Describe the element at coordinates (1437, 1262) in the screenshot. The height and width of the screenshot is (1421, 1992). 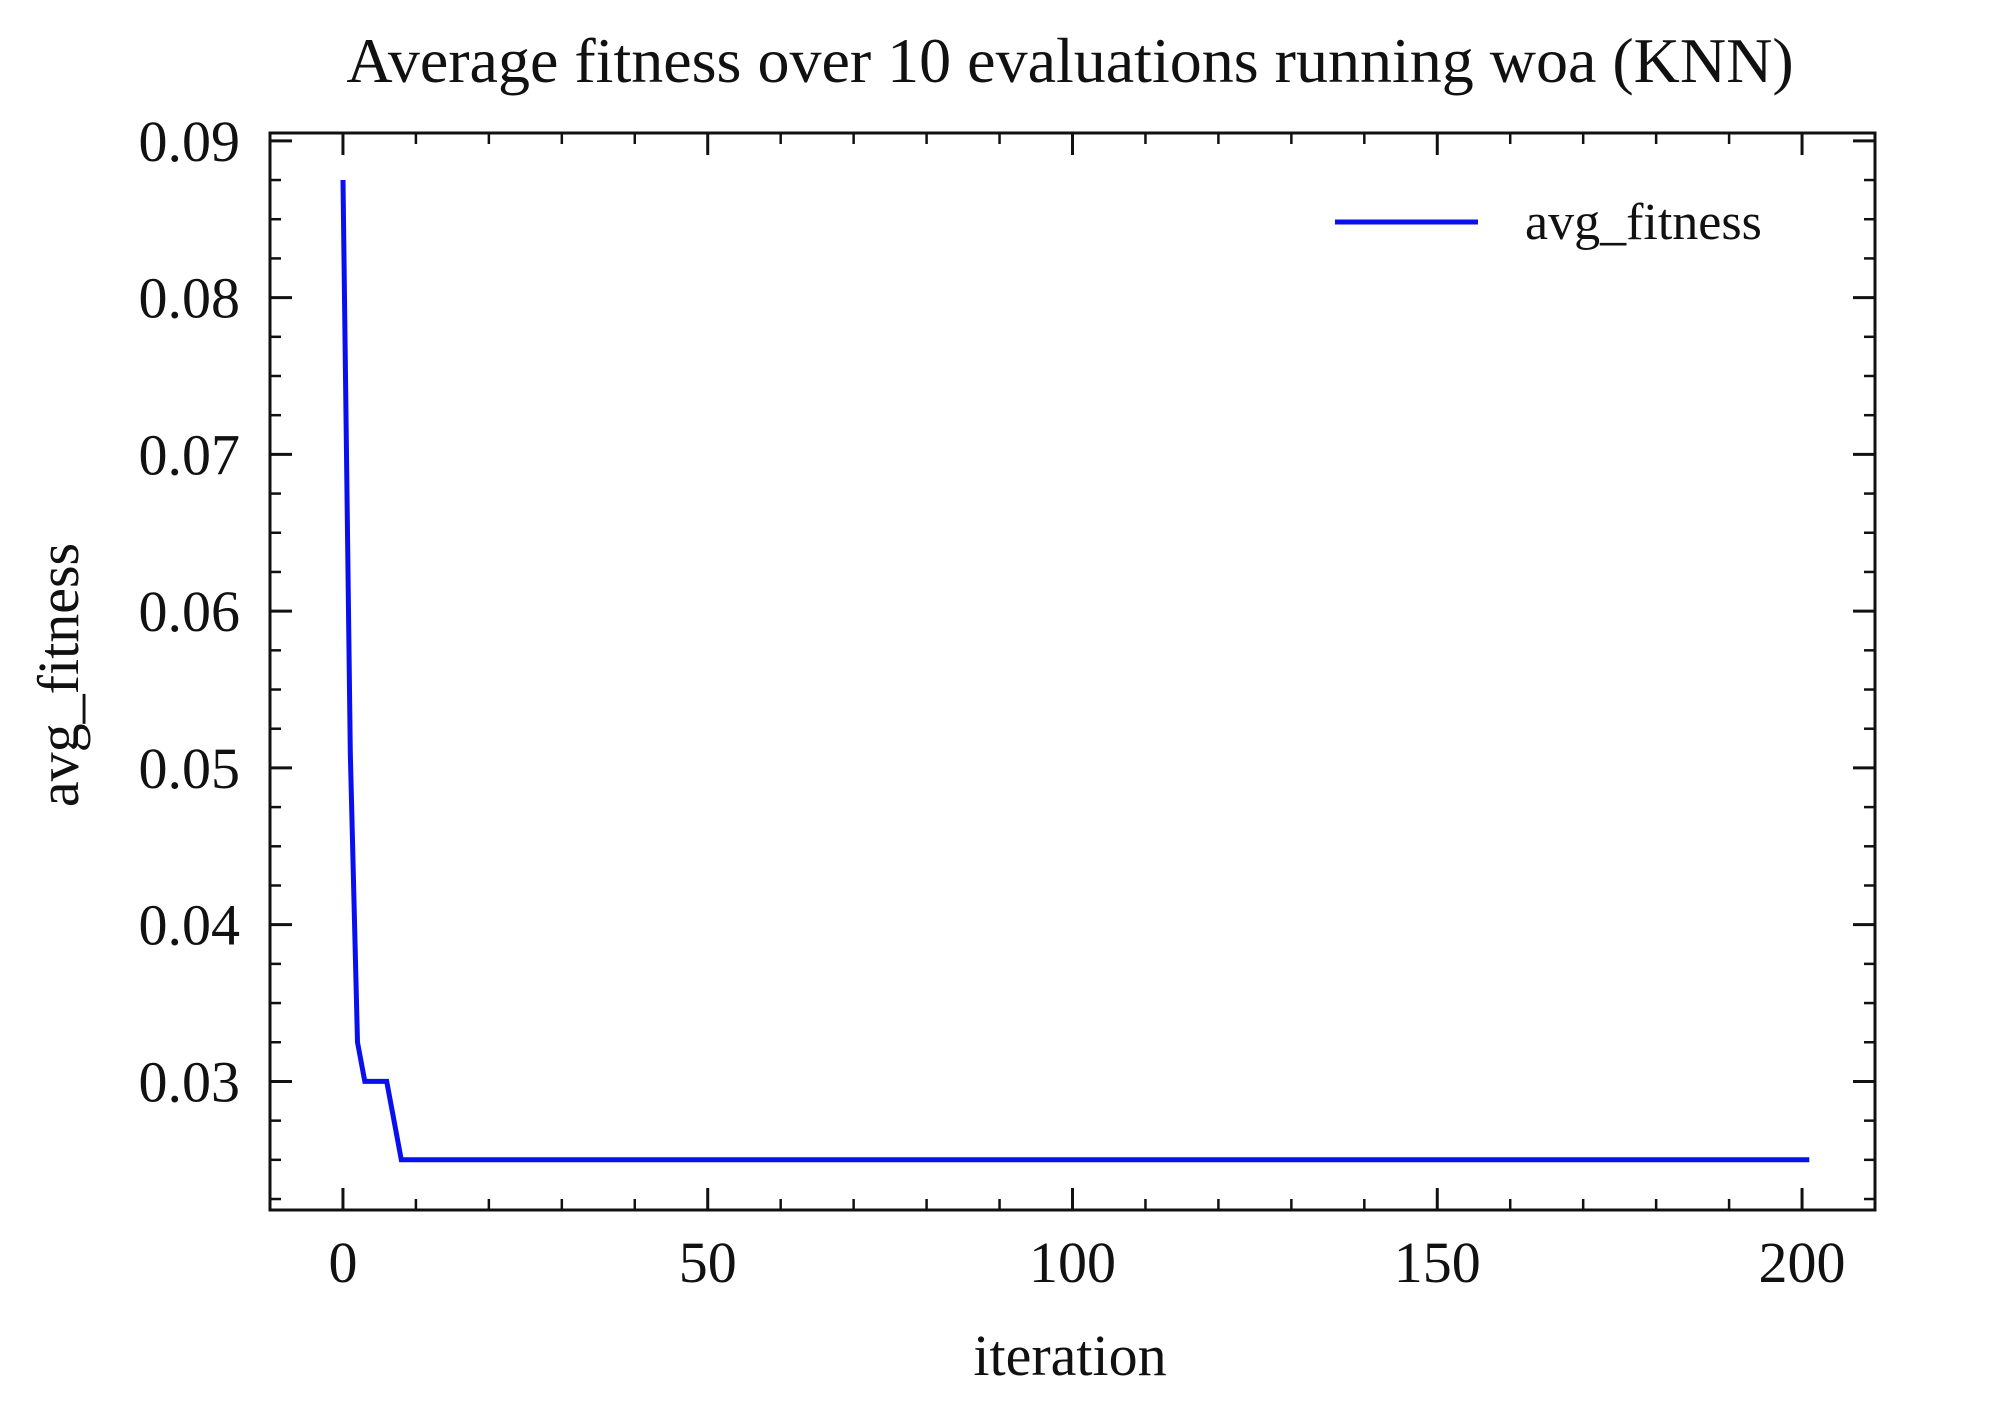
I see `x-tick-label: 150` at that location.